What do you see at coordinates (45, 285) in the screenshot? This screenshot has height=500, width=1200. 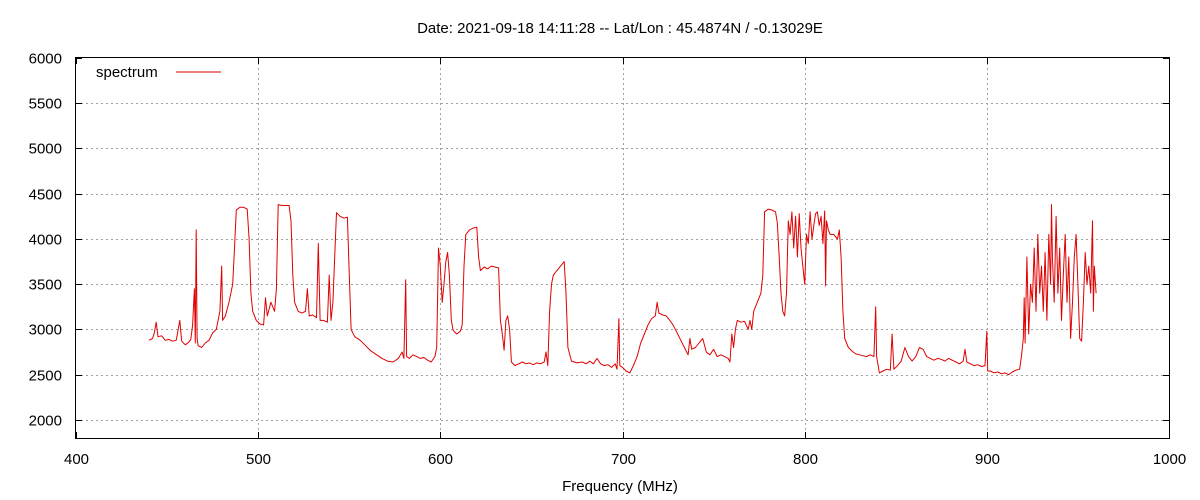 I see `y-tick-label: 3500` at bounding box center [45, 285].